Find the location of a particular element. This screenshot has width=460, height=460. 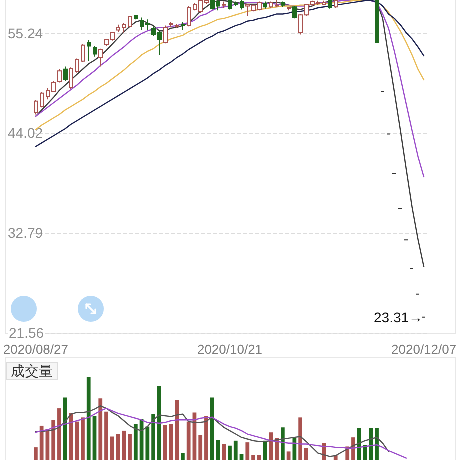

y-tick-label: 55.24 is located at coordinates (26, 33).